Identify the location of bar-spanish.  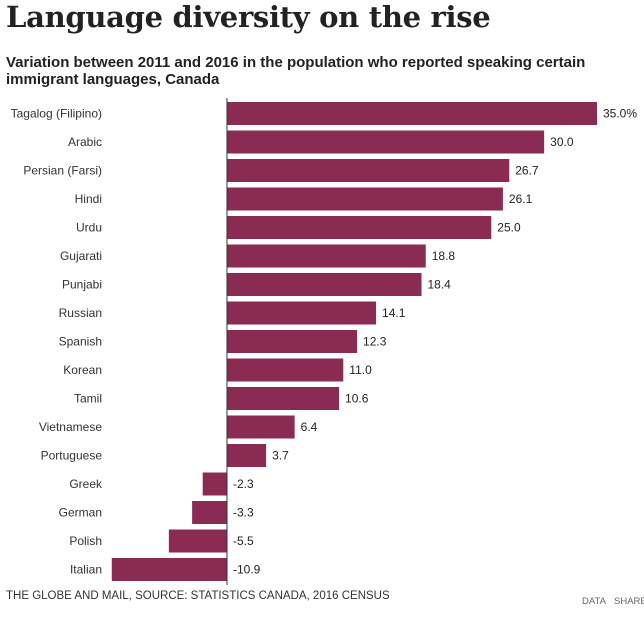
(292, 341).